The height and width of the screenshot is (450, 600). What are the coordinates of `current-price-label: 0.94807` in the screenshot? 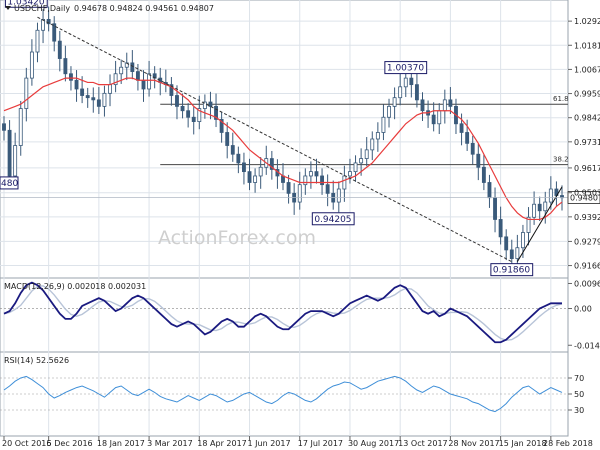 It's located at (585, 197).